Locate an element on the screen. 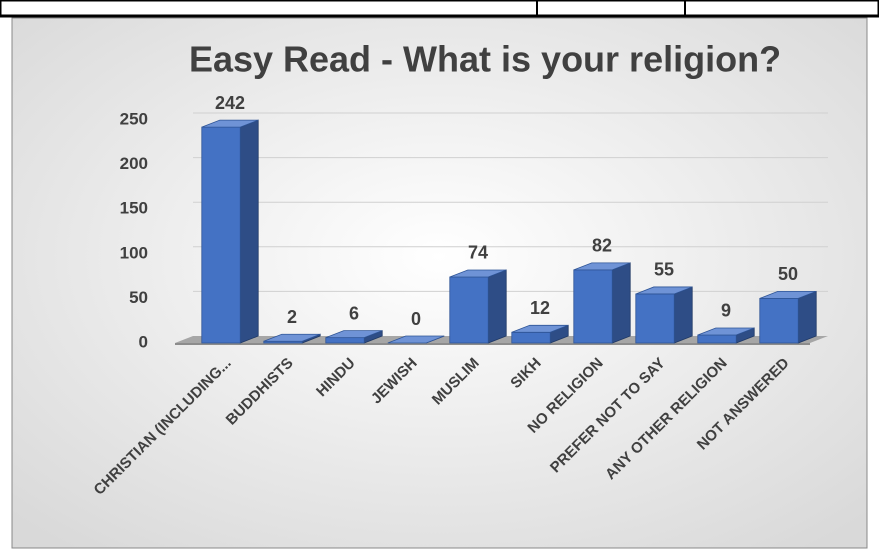  y-tick-label: 50 is located at coordinates (138, 297).